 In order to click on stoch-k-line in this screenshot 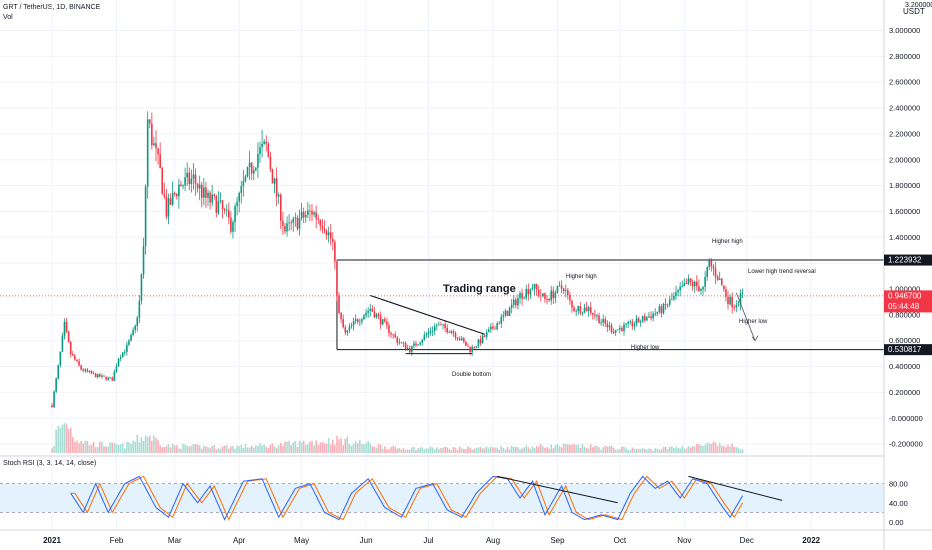, I will do `click(407, 498)`.